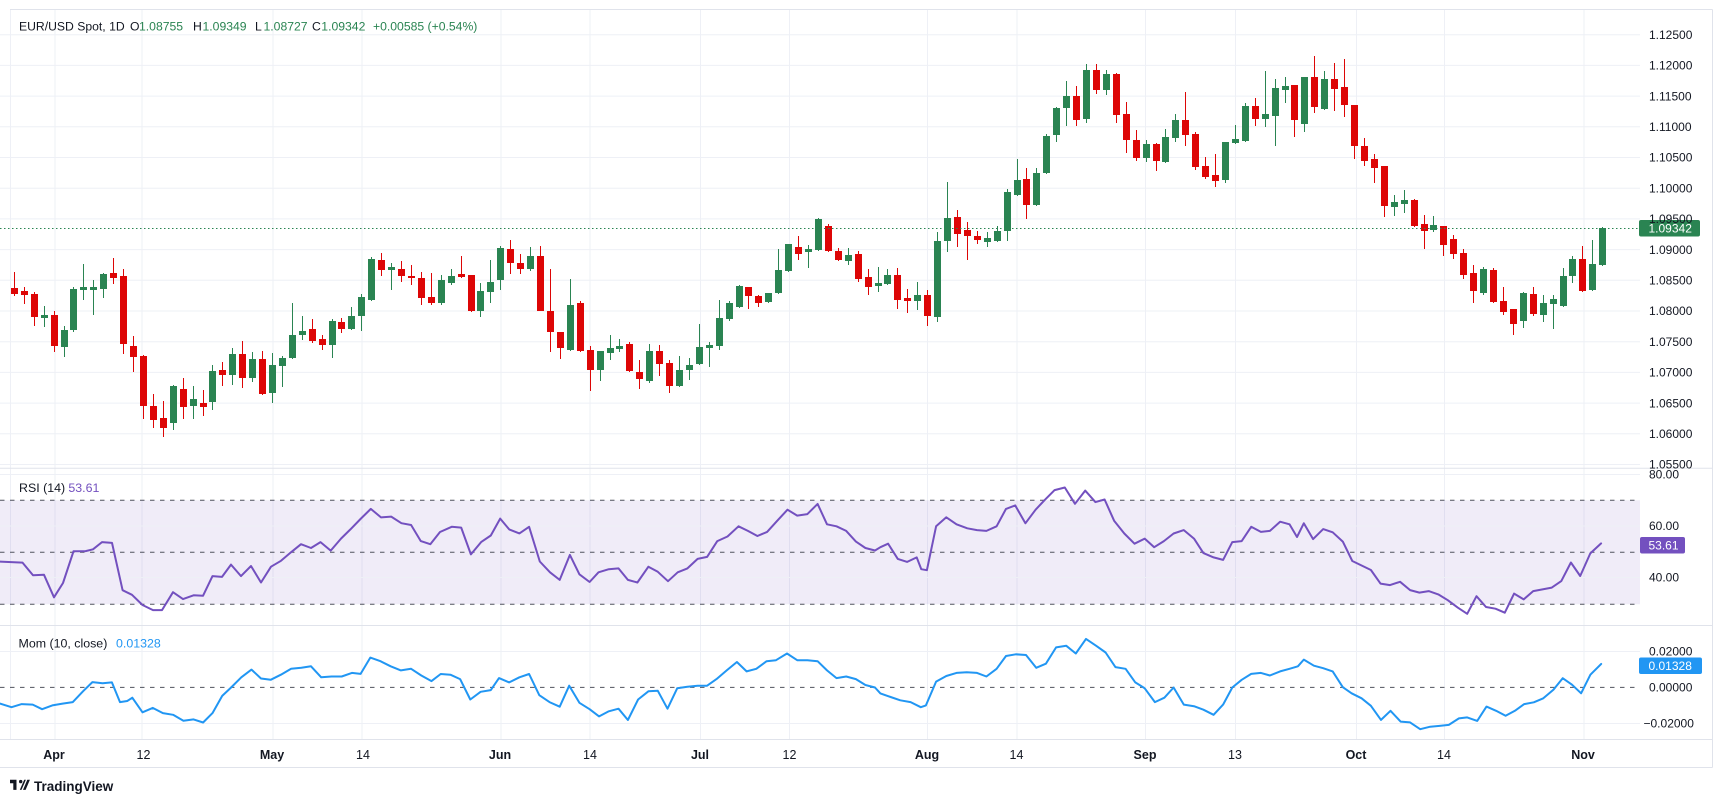  I want to click on svg-text: 1.11000, so click(1670, 127).